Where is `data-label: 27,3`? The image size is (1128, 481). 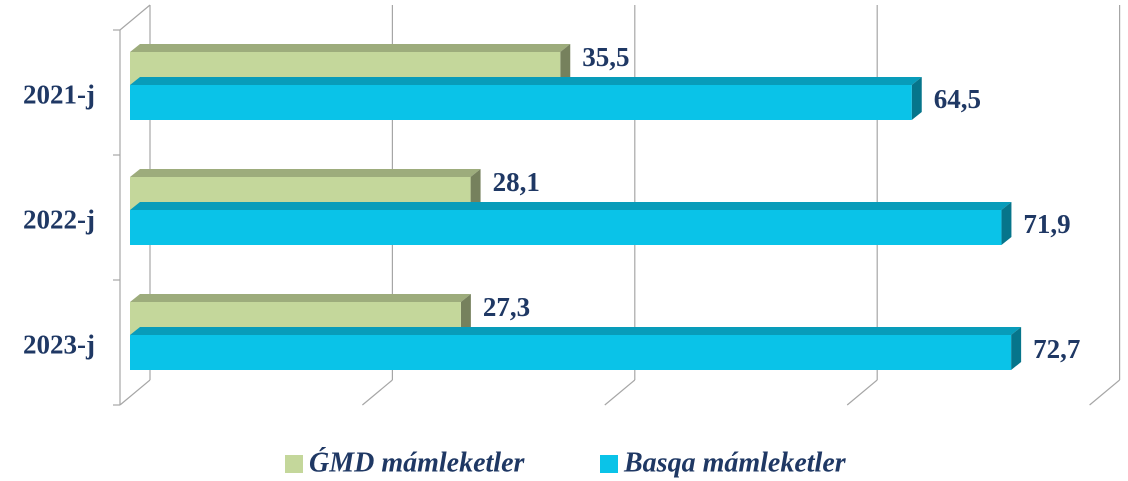
data-label: 27,3 is located at coordinates (506, 307).